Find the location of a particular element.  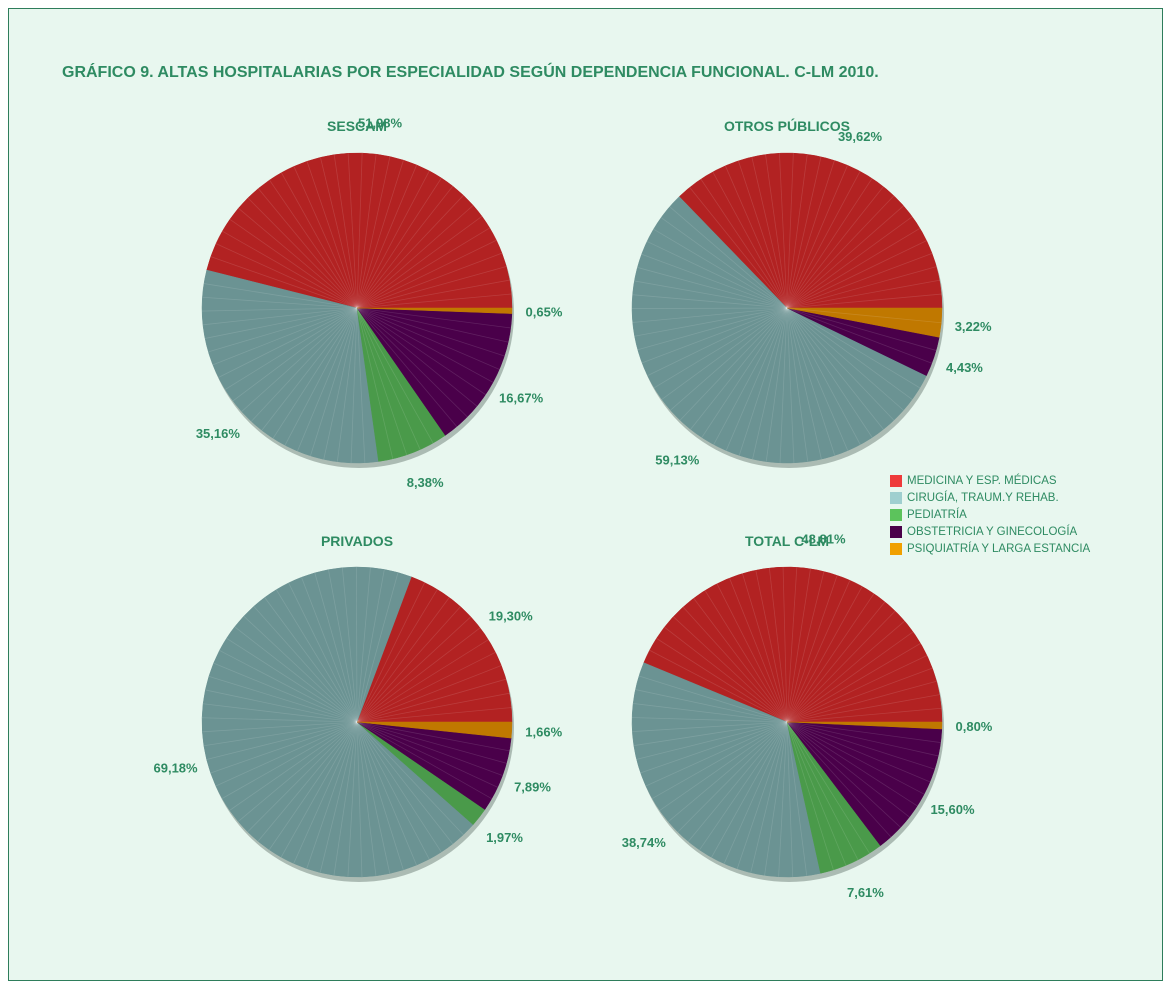

pie-sescam: 51,98%35,16%8,38%16,67%0,65%SESCAM is located at coordinates (379, 302).